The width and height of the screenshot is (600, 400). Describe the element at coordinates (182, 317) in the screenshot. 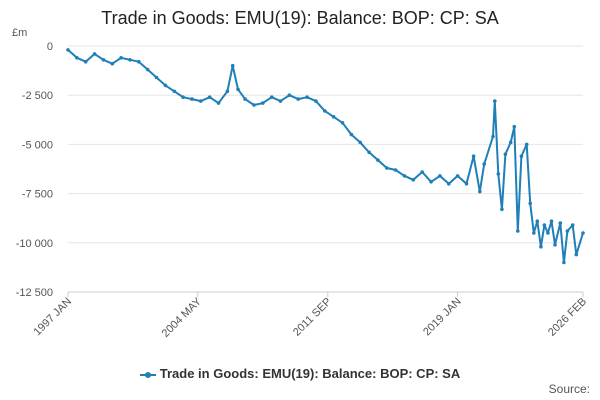

I see `x-tick-label: 2004 MAY` at that location.